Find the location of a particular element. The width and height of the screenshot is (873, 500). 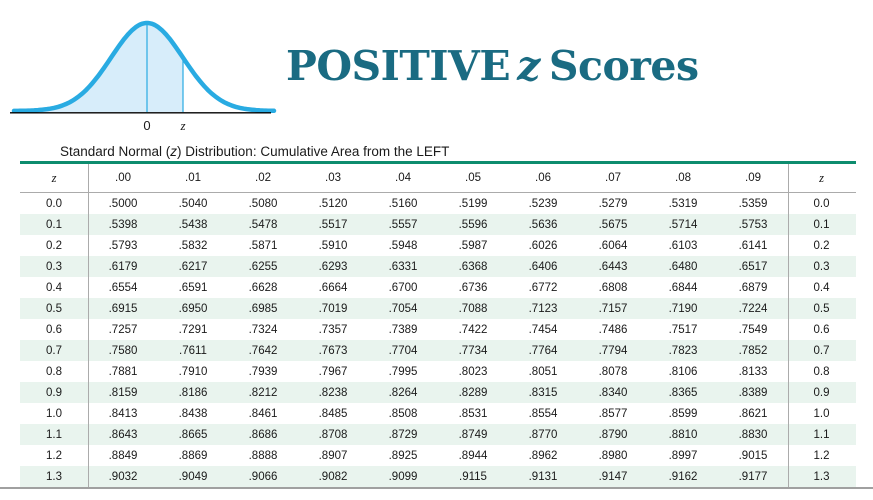

value-cell: .6879 is located at coordinates (753, 287).